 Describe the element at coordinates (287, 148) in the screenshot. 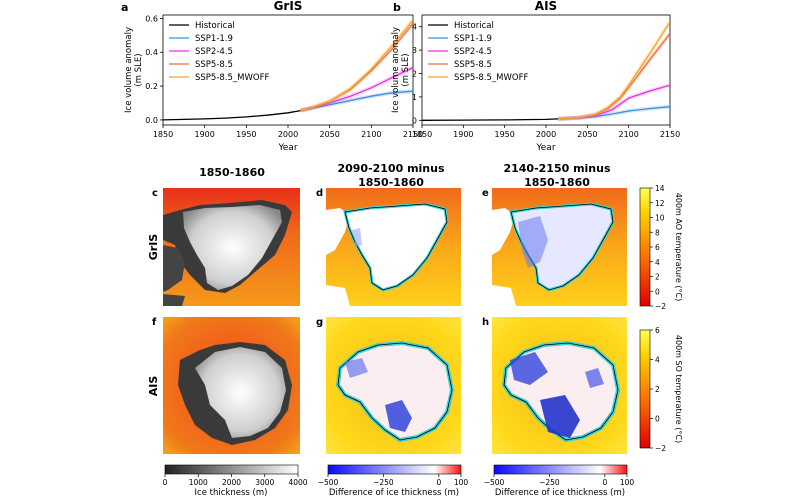

I see `x-axis-label-a: Year` at that location.